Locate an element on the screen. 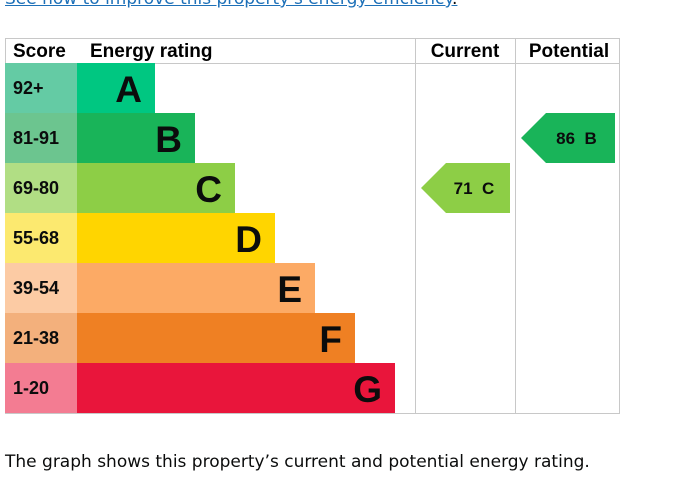 This screenshot has height=482, width=685. rating-markers: 71 C 86 B is located at coordinates (518, 163).